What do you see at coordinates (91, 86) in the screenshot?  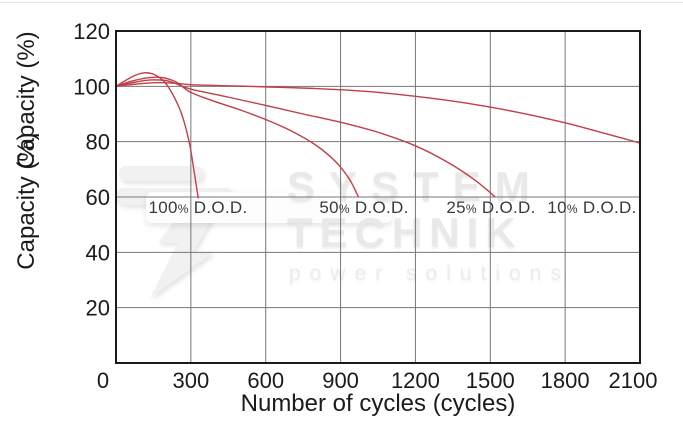 I see `y-tick-label: 100` at bounding box center [91, 86].